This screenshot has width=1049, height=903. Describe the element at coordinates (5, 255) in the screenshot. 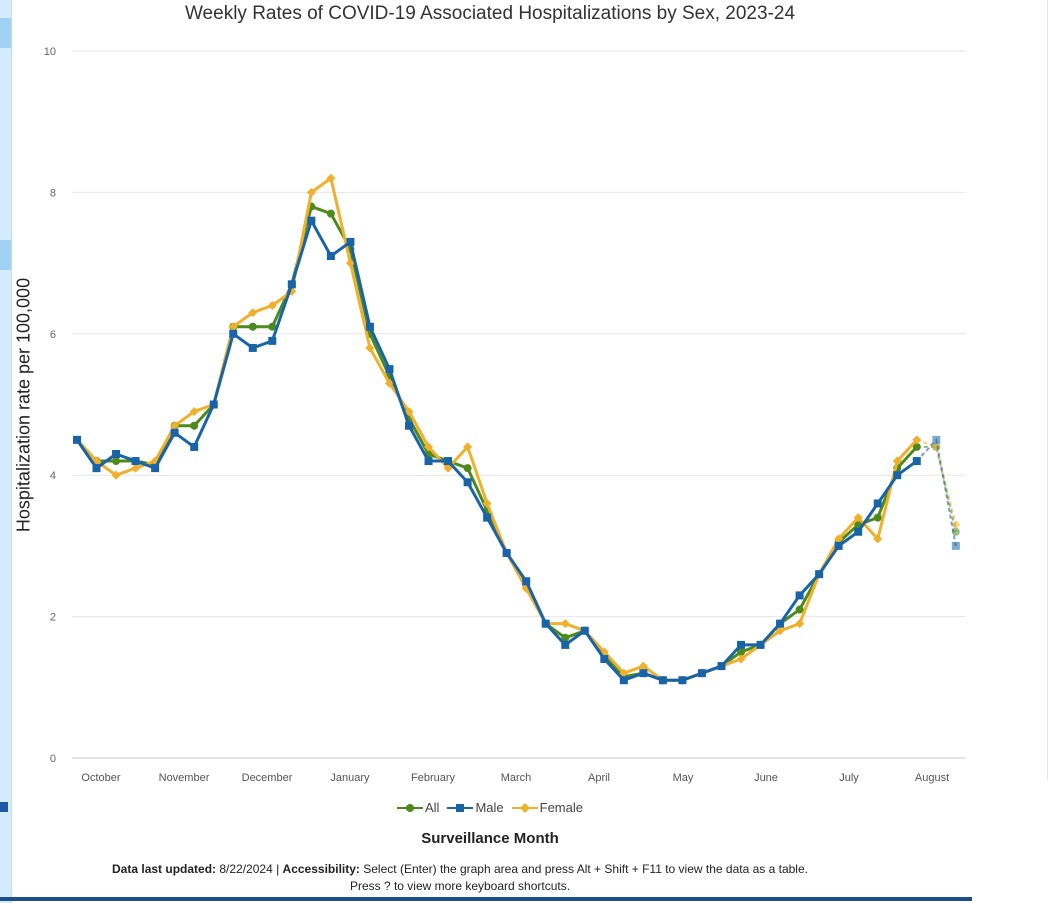

I see `sidebar-block` at that location.